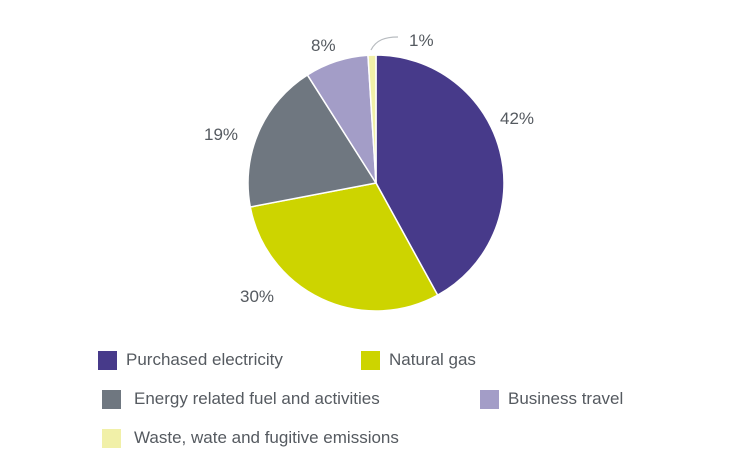 The height and width of the screenshot is (468, 751). Describe the element at coordinates (372, 119) in the screenshot. I see `pie-slice-waste-wate-and-fugitive-emissions` at that location.